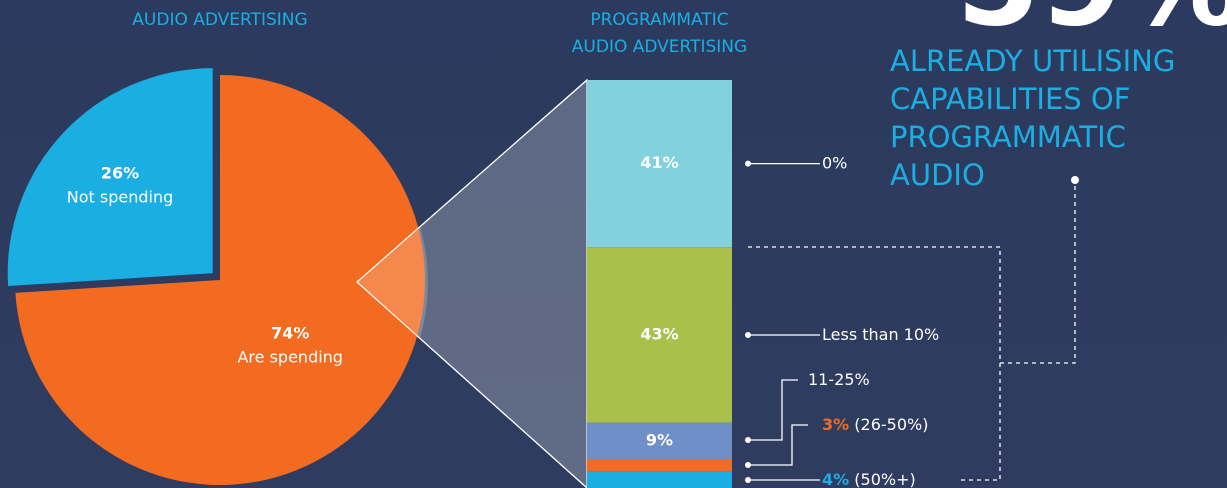 The image size is (1227, 488). Describe the element at coordinates (120, 197) in the screenshot. I see `pie-category-label: Not spending` at that location.